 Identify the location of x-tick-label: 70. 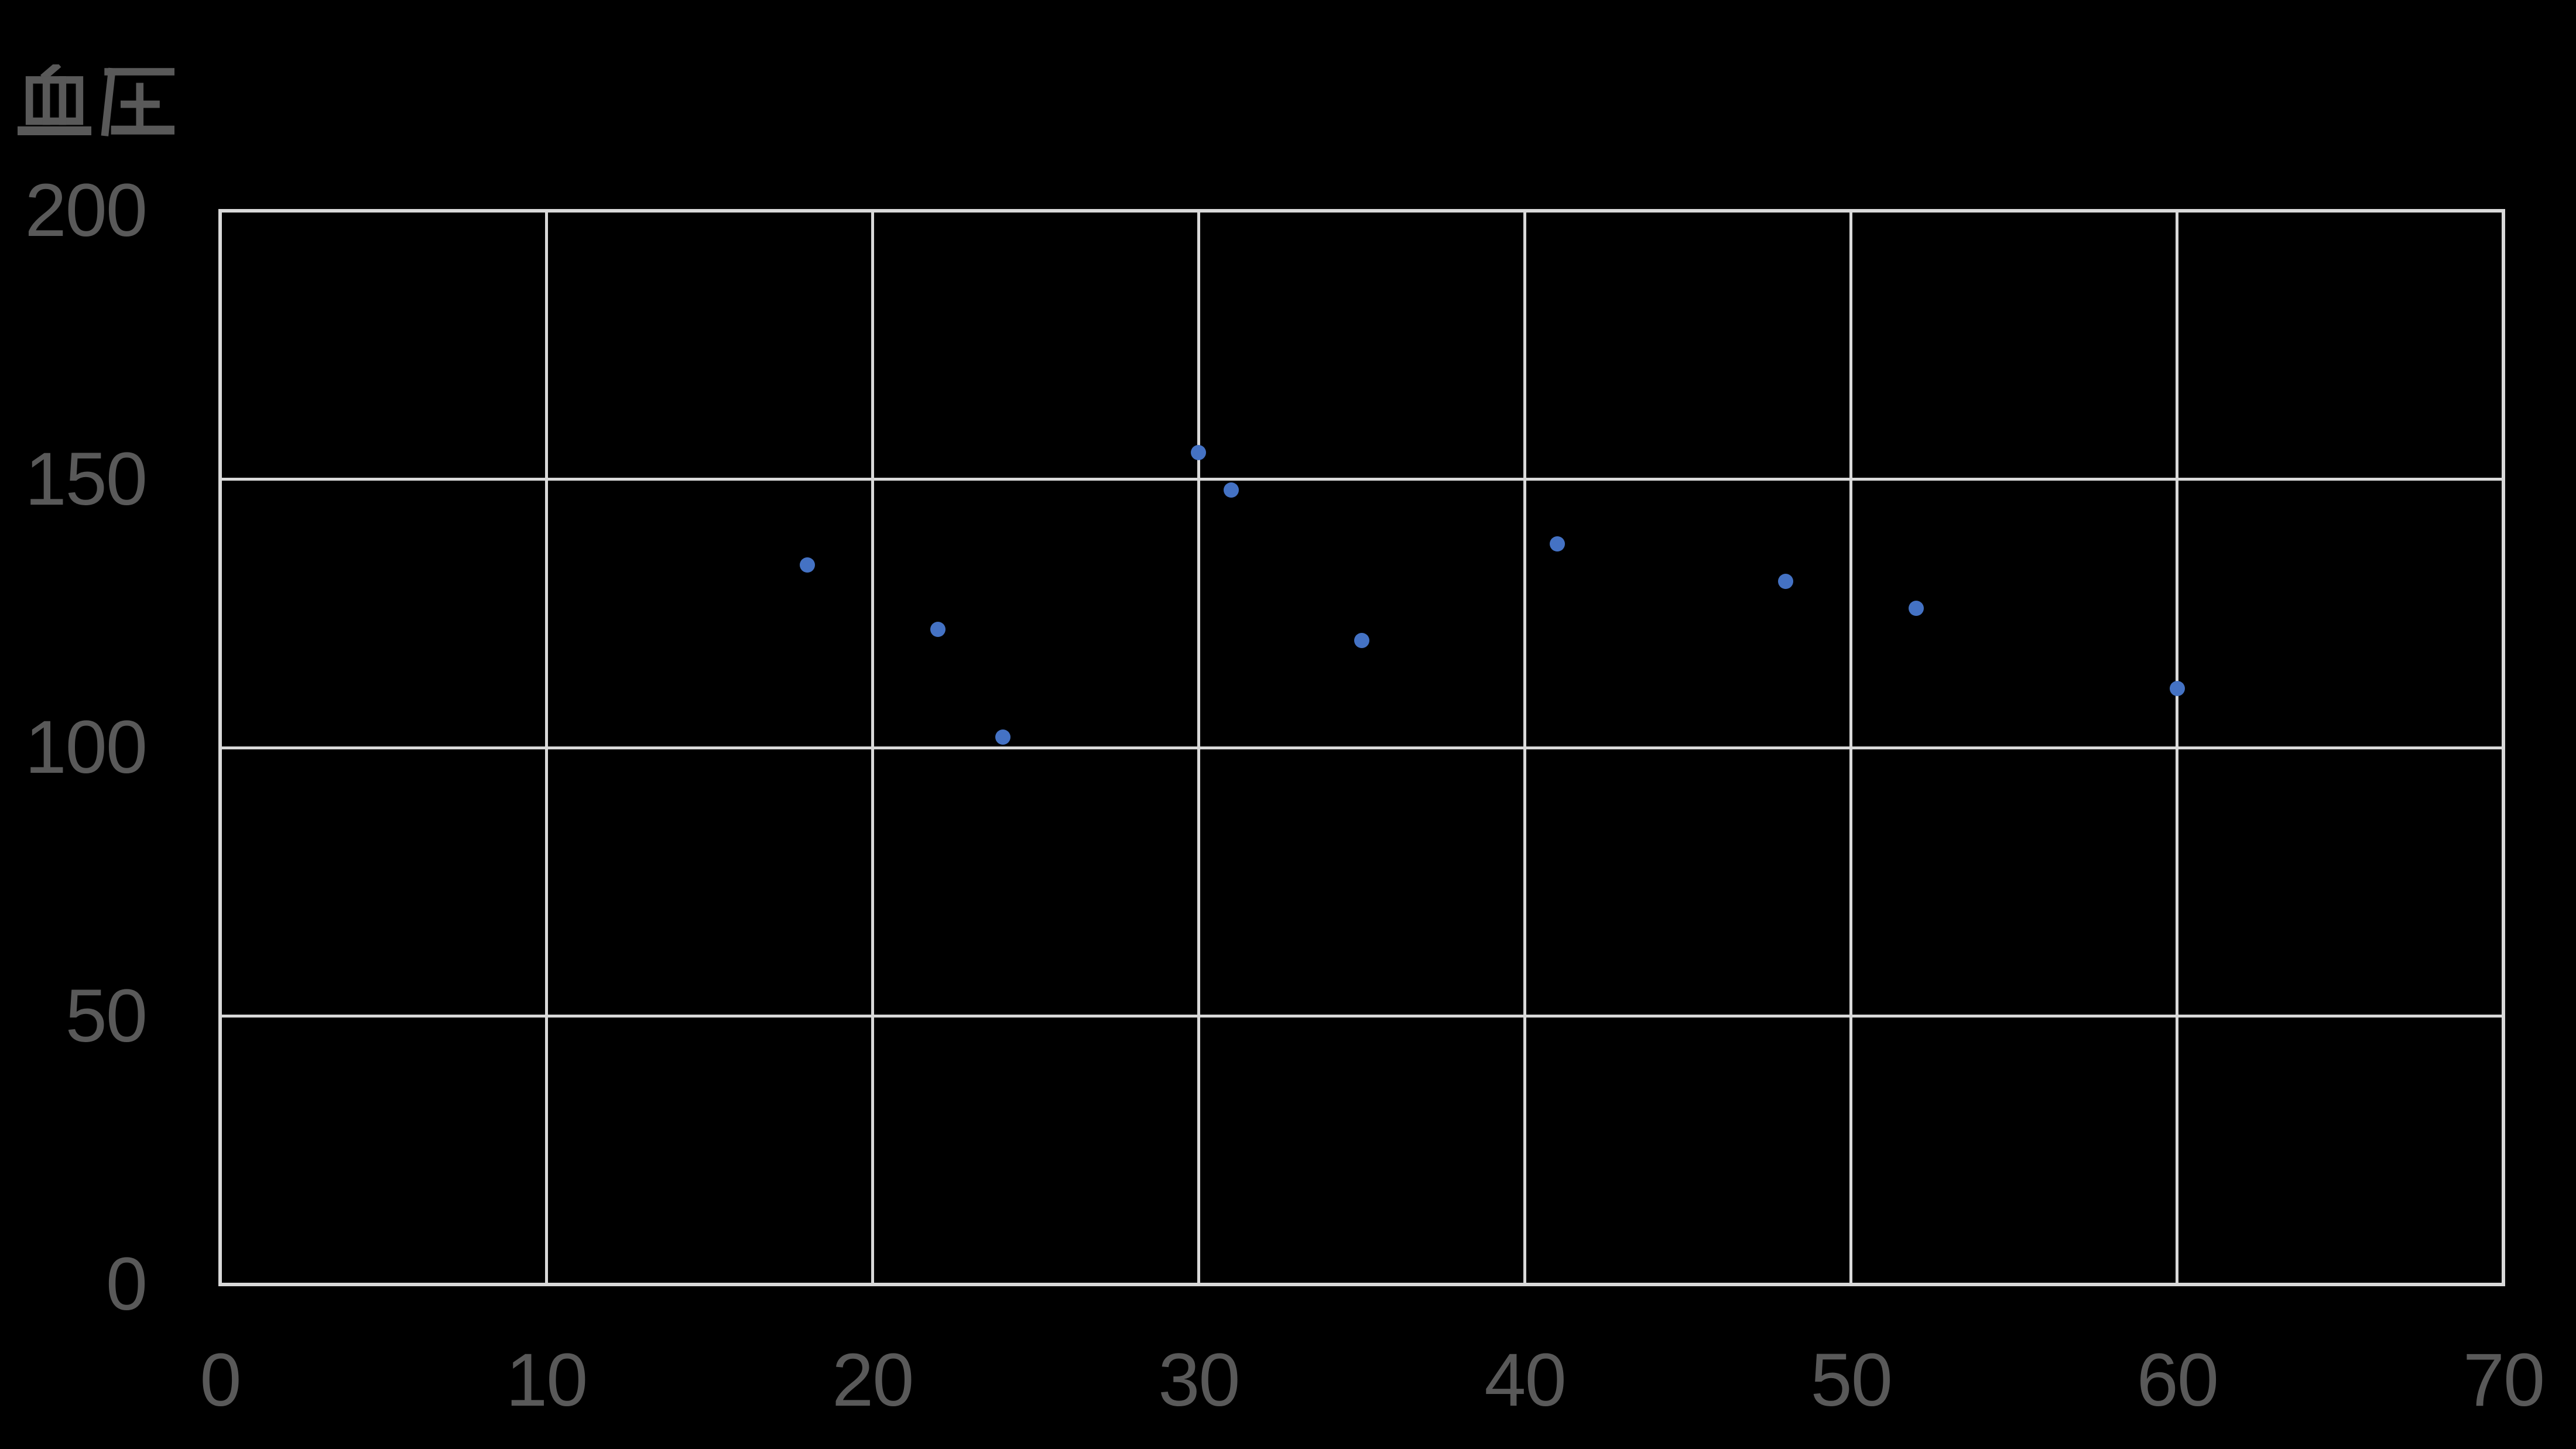
(2503, 1380).